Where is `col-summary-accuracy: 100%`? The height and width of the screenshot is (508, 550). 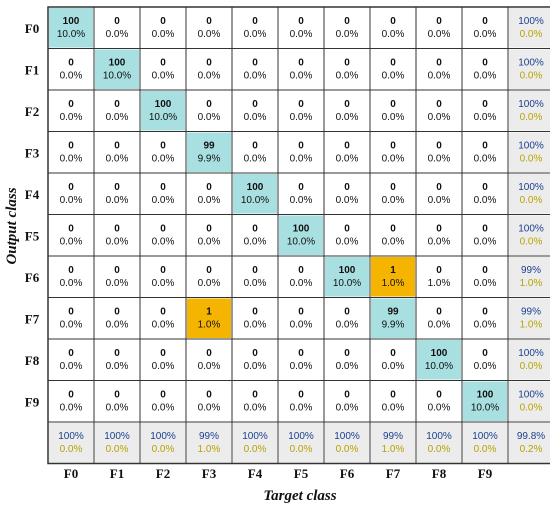
col-summary-accuracy: 100% is located at coordinates (117, 436).